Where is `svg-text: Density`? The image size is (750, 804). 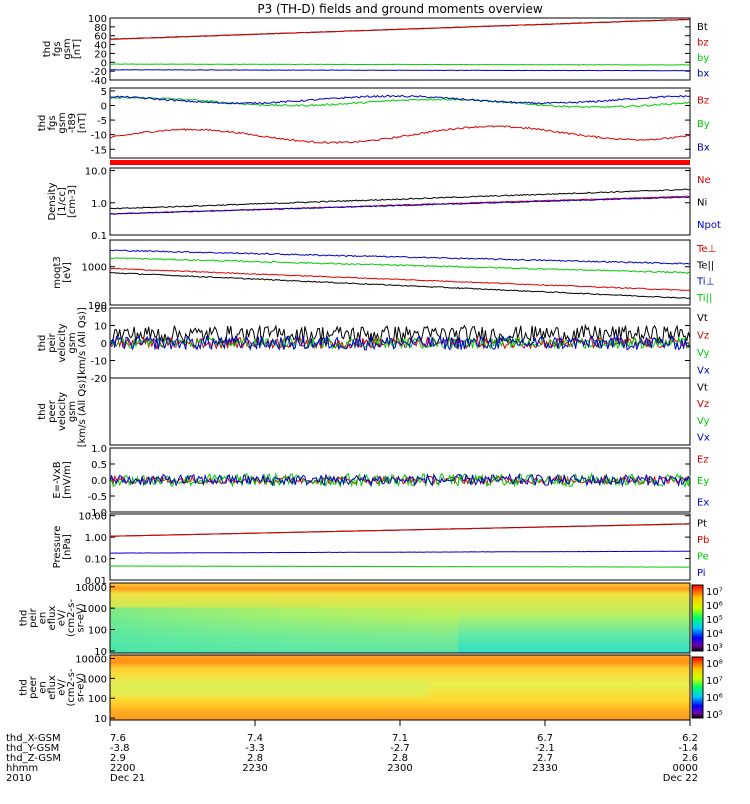 svg-text: Density is located at coordinates (52, 201).